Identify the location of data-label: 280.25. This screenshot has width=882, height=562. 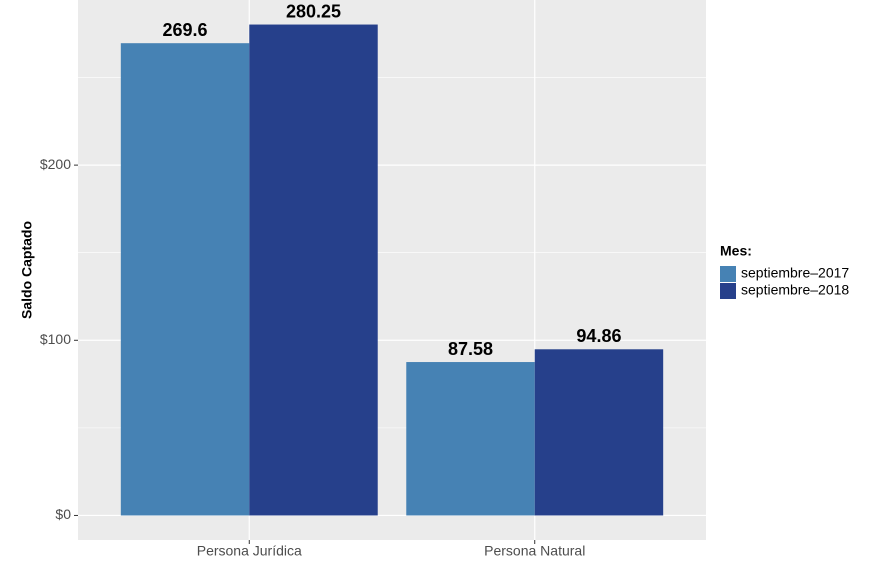
(313, 11).